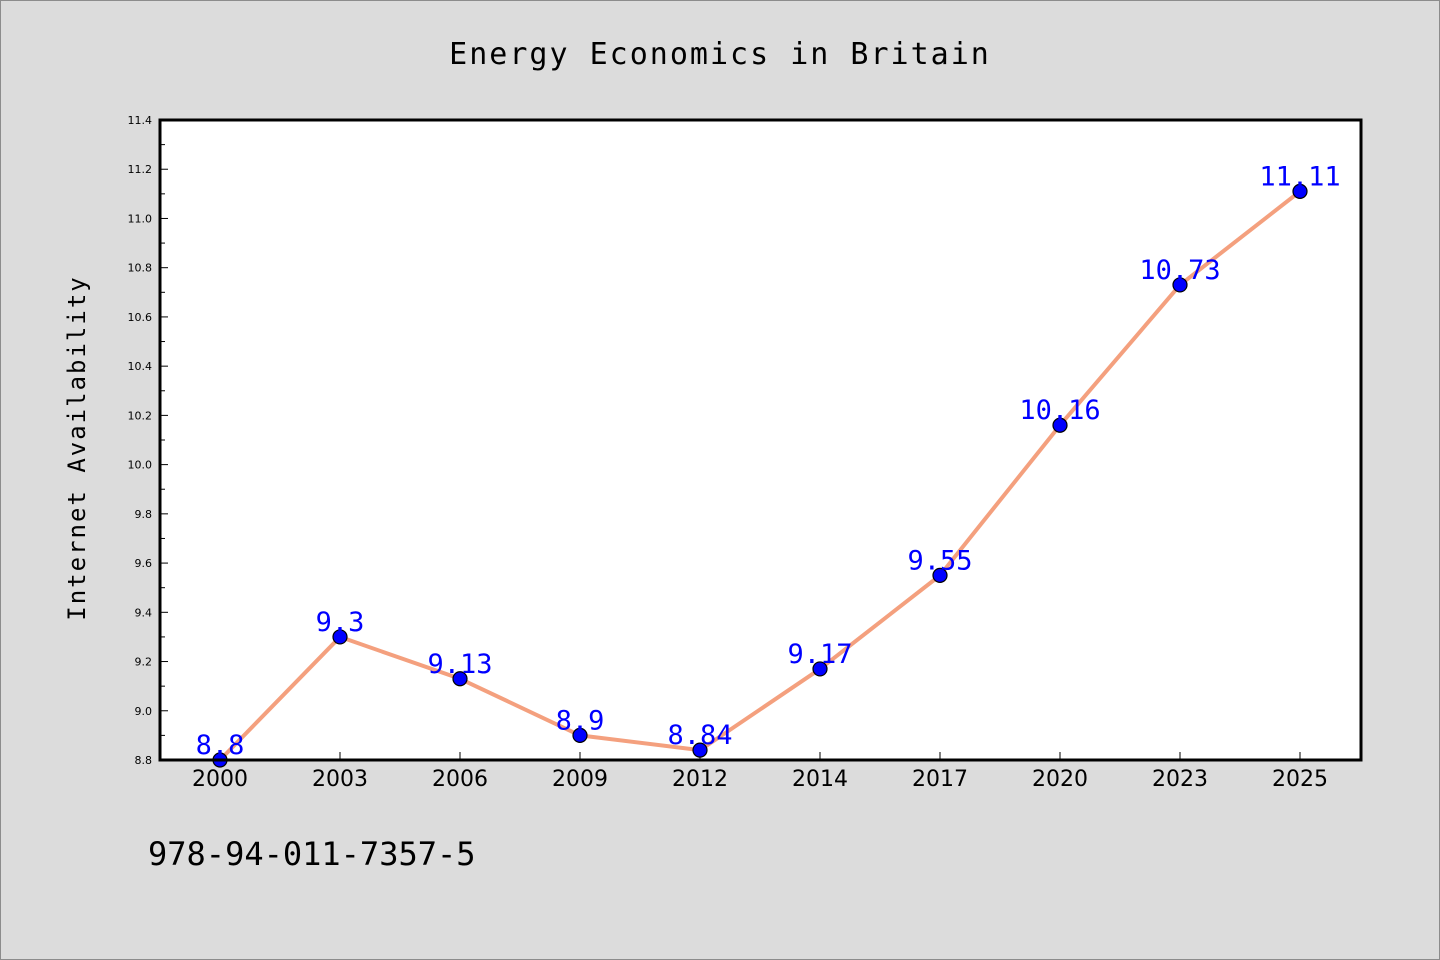 This screenshot has height=960, width=1440. What do you see at coordinates (140, 415) in the screenshot?
I see `y-tick-label: 10.2` at bounding box center [140, 415].